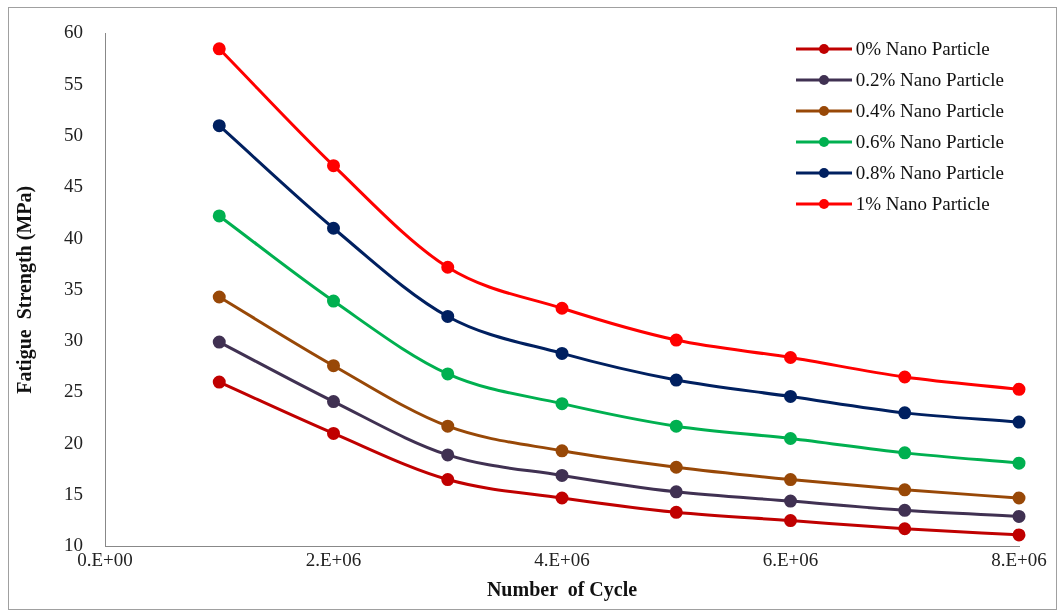  I want to click on legend-label: 0.4% Nano Particle, so click(929, 111).